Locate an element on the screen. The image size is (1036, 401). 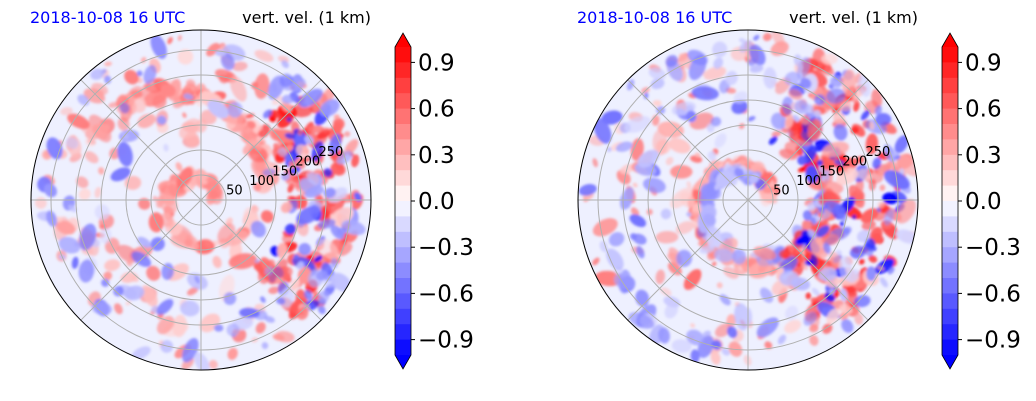
colorbar-outline is located at coordinates (403, 201).